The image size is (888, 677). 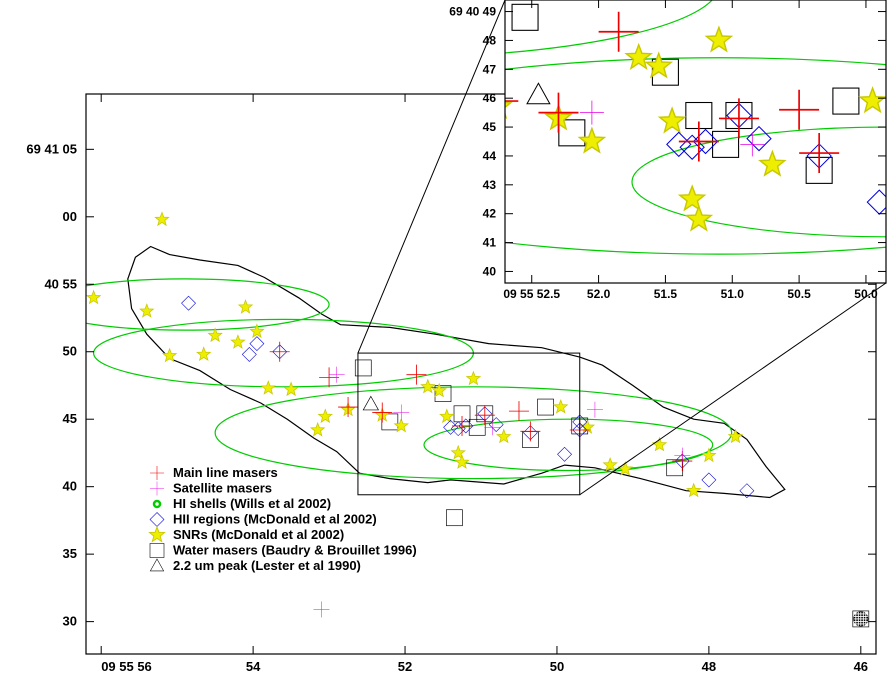 I want to click on inset-ytick-label-7: 47, so click(x=490, y=69).